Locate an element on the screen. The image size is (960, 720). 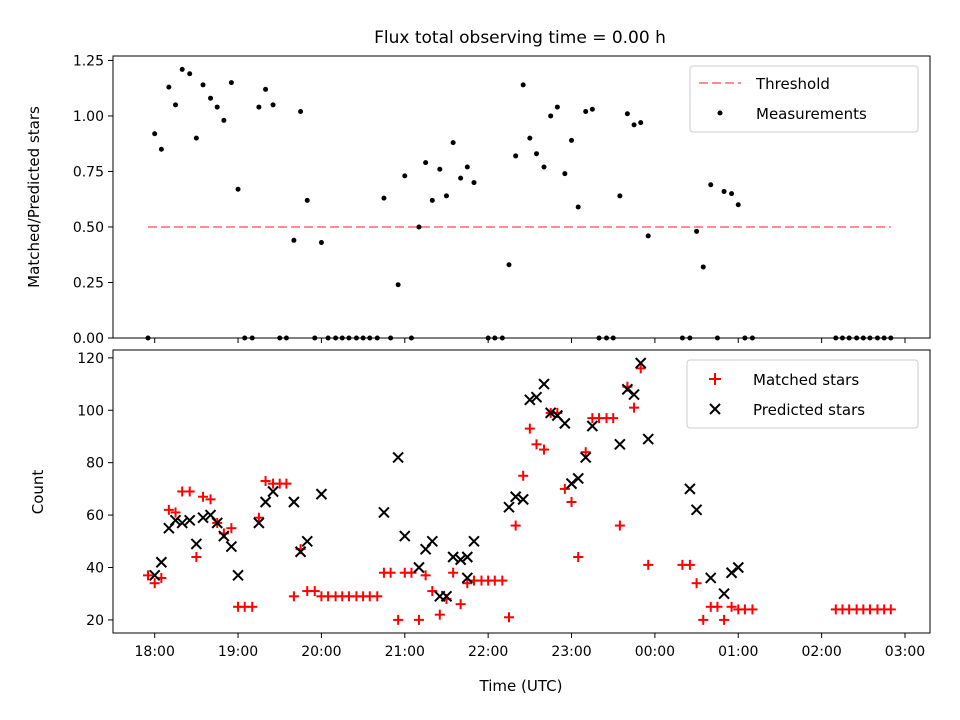
legend-predicted-swatch is located at coordinates (715, 409).